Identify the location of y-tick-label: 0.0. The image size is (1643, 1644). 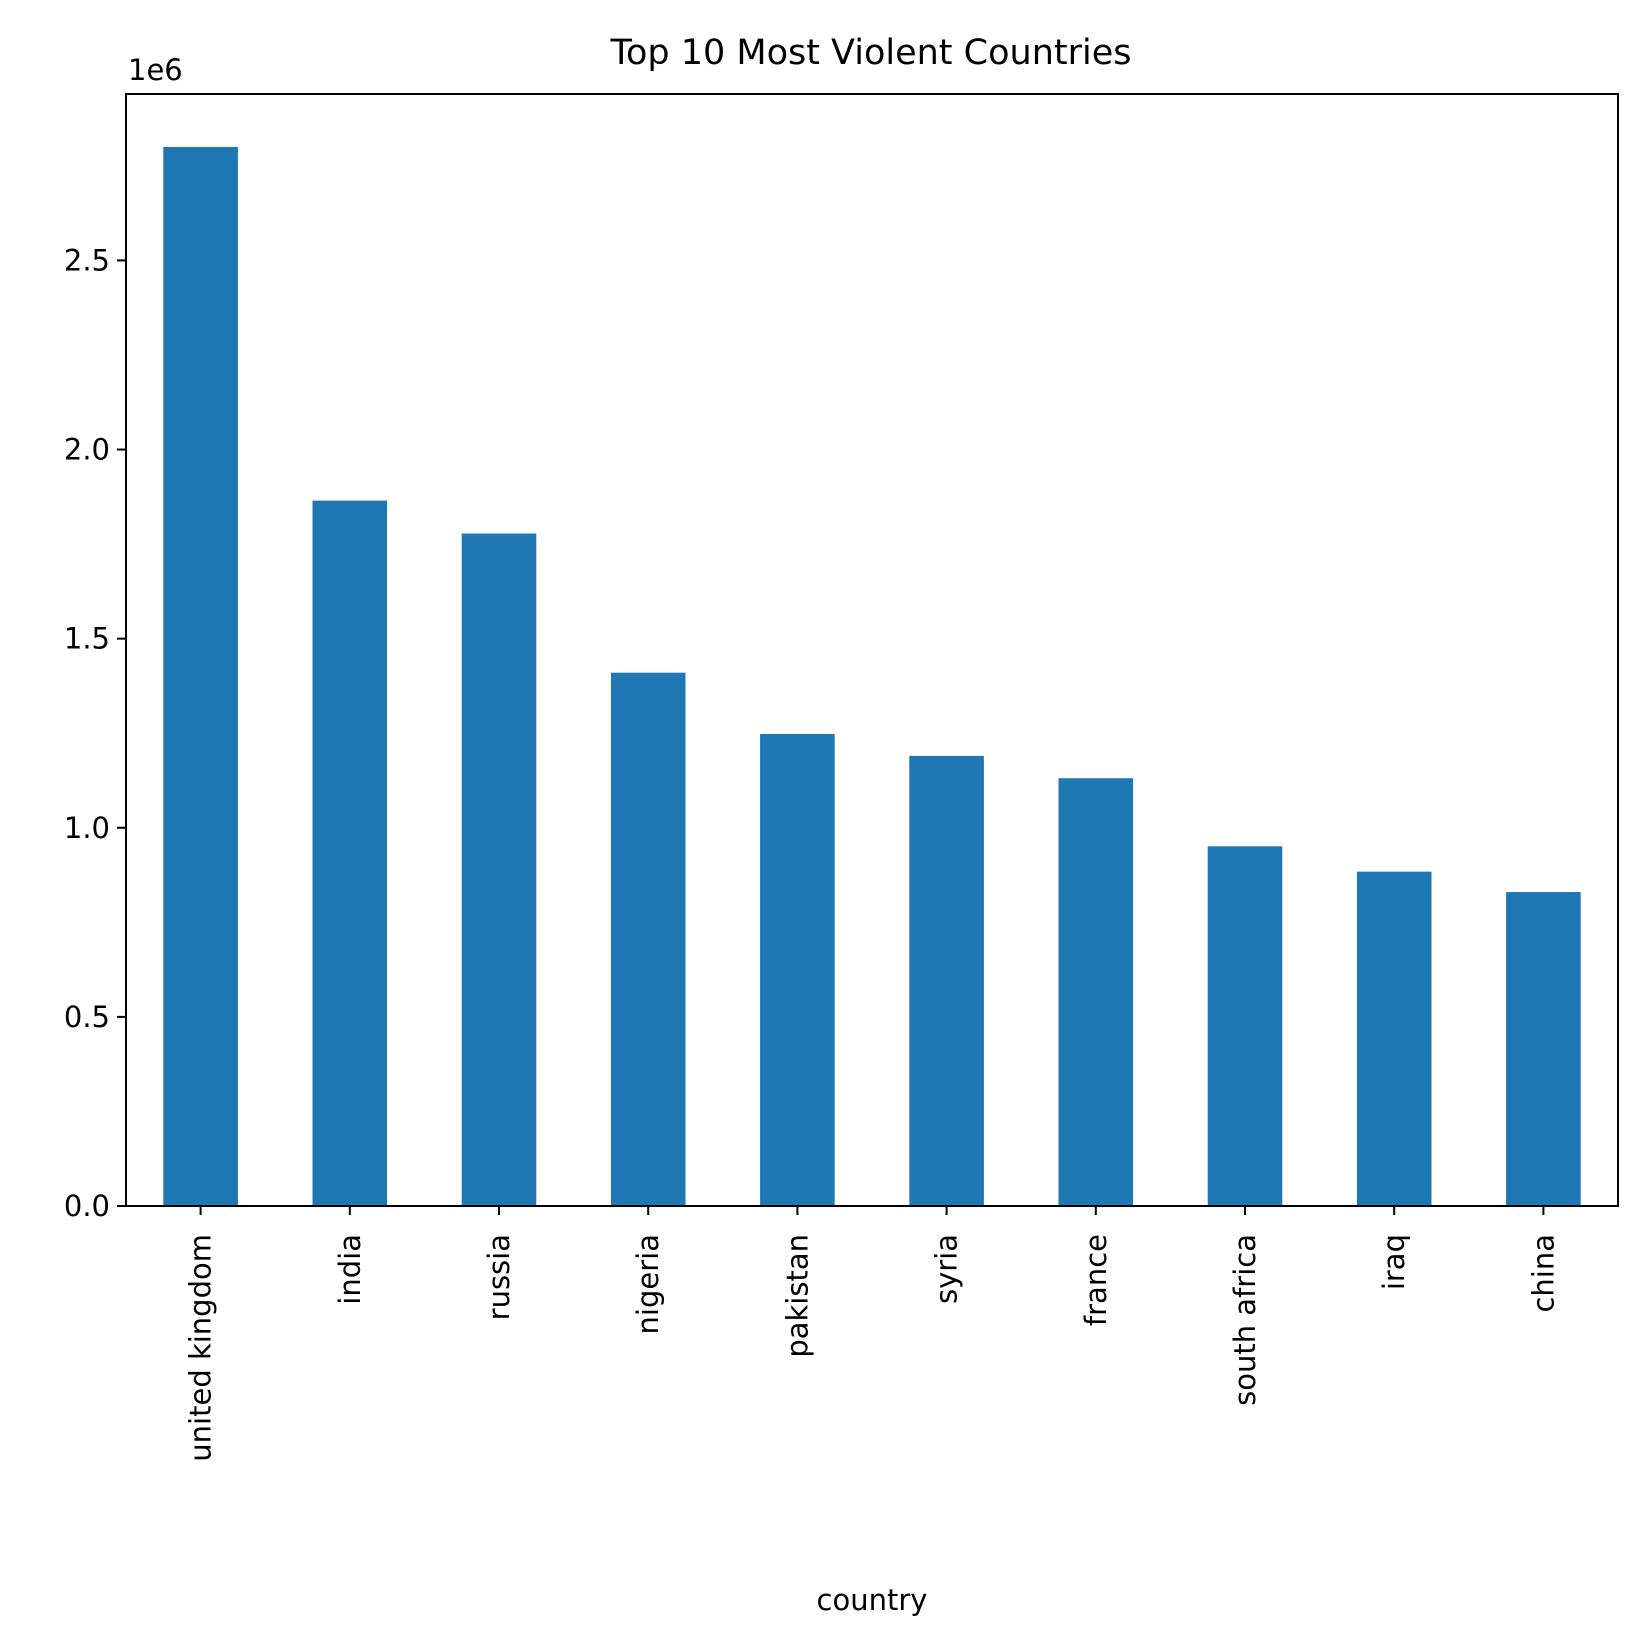
(87, 1206).